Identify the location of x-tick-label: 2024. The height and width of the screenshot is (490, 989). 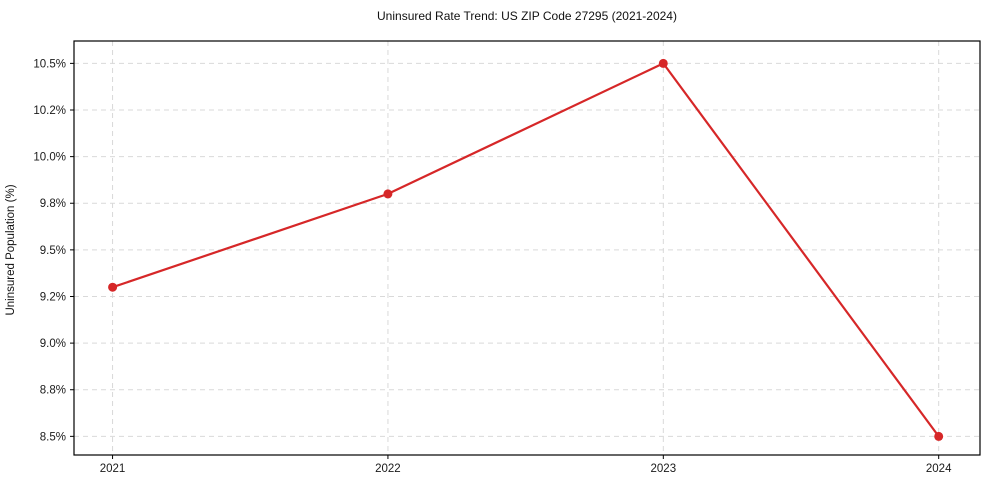
(939, 469).